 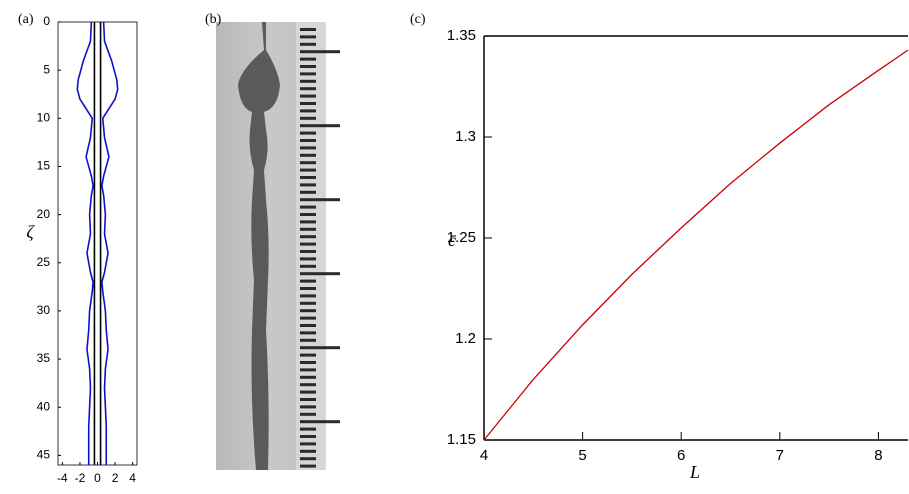 I want to click on y-axis-label: c̄, so click(x=452, y=240).